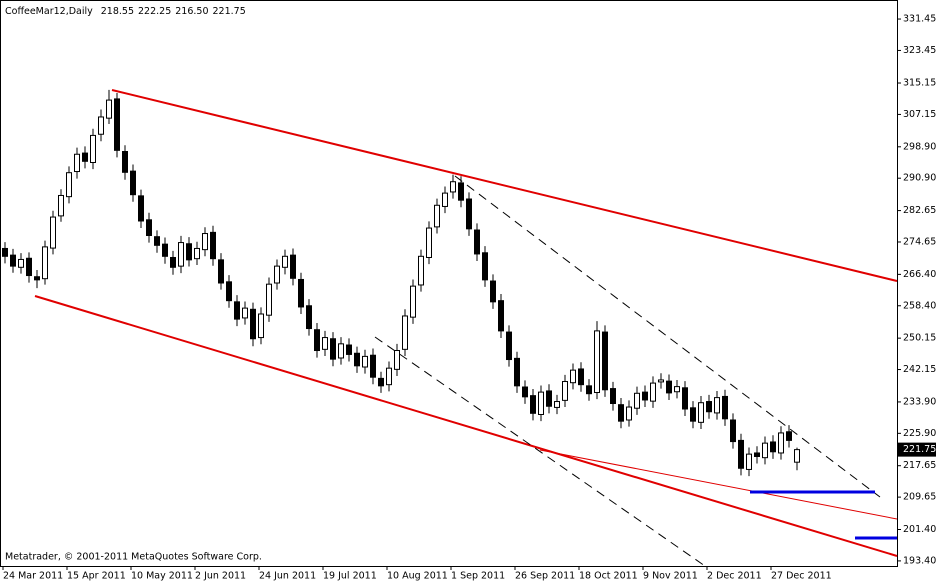 The width and height of the screenshot is (936, 583). What do you see at coordinates (608, 576) in the screenshot?
I see `x-tick-label: 18 Oct 2011` at bounding box center [608, 576].